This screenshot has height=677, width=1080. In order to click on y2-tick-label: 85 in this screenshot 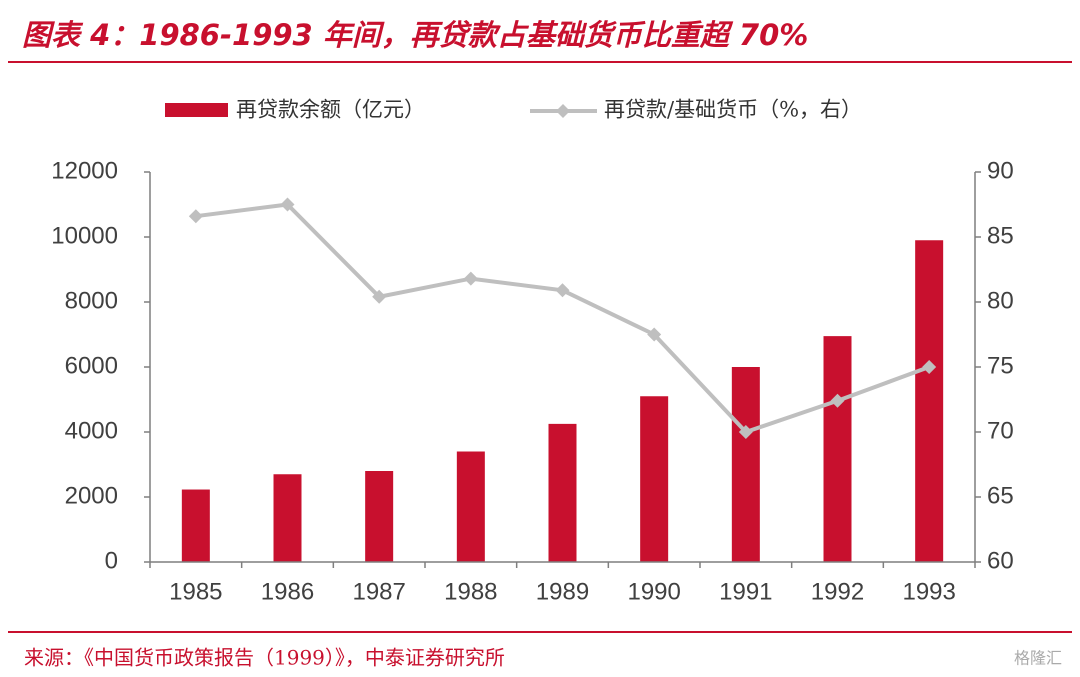, I will do `click(1000, 235)`.